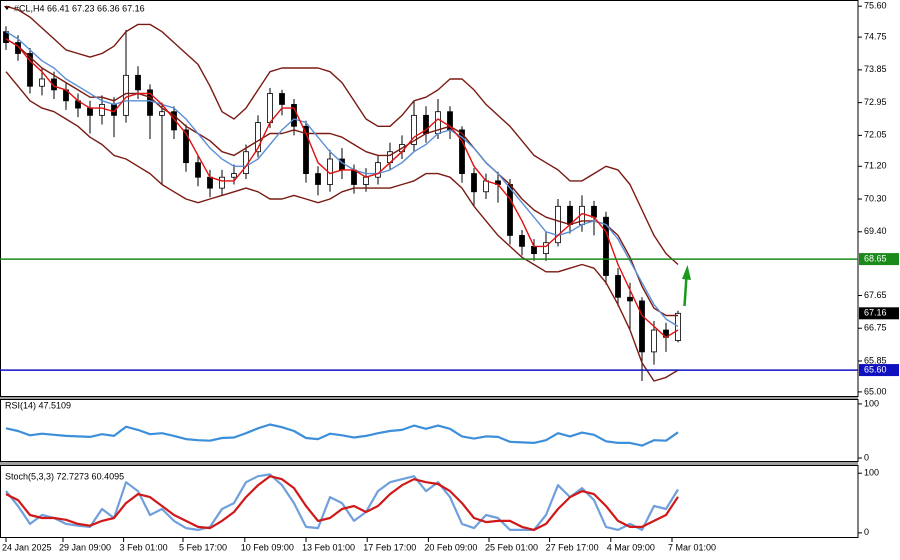 This screenshot has height=560, width=900. Describe the element at coordinates (875, 36) in the screenshot. I see `y-tick-label: 74.75` at that location.